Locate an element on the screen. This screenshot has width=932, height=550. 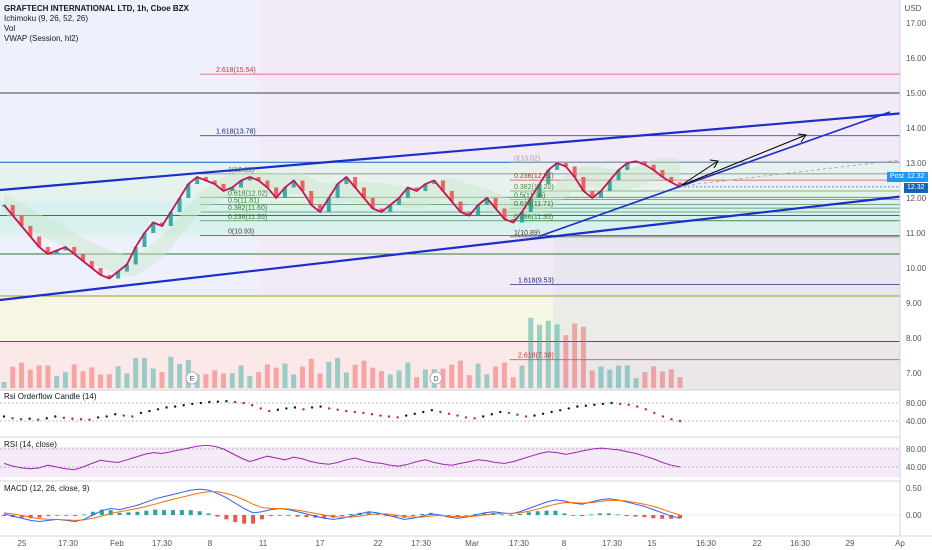
indicator-volume: Vol is located at coordinates (10, 28).